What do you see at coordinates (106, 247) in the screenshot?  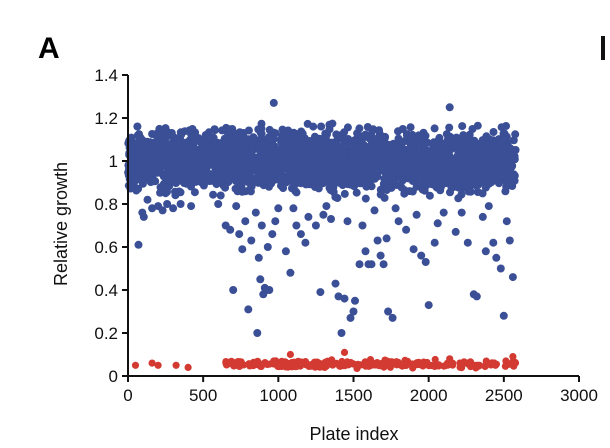 I see `y-tick-label: 0.6` at bounding box center [106, 247].